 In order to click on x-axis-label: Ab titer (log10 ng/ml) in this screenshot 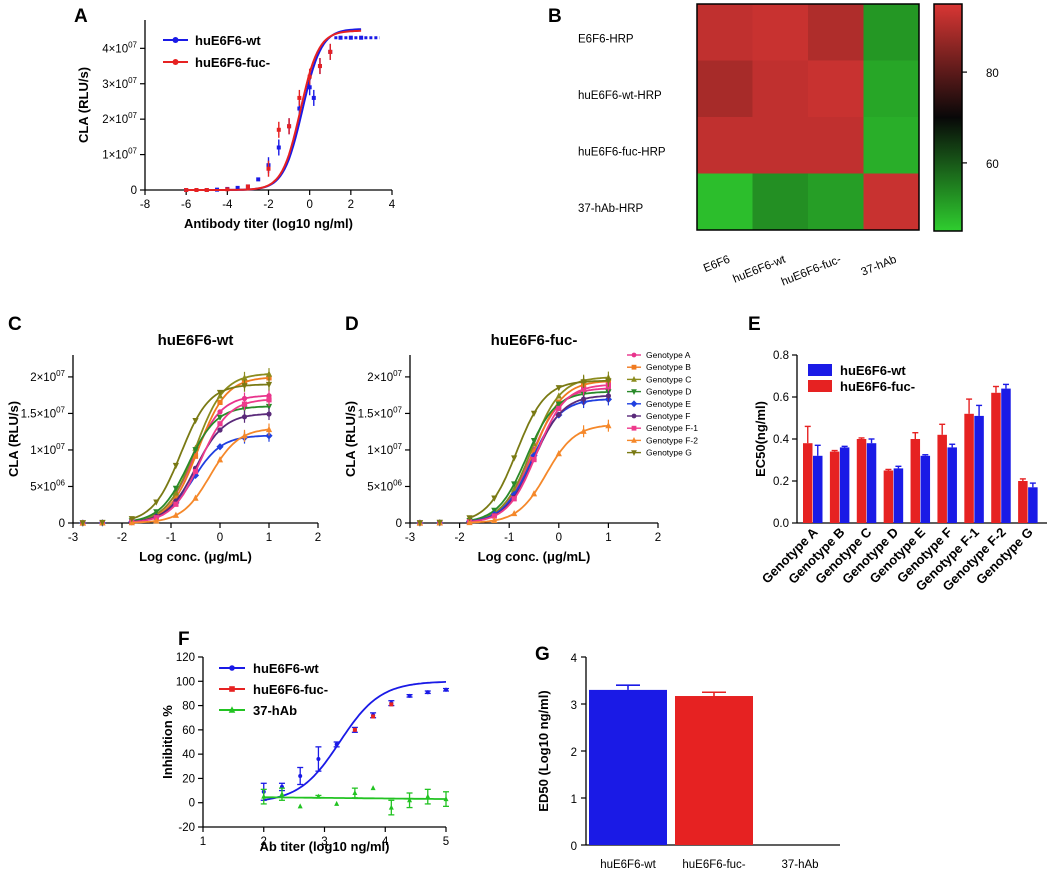, I will do `click(325, 846)`.